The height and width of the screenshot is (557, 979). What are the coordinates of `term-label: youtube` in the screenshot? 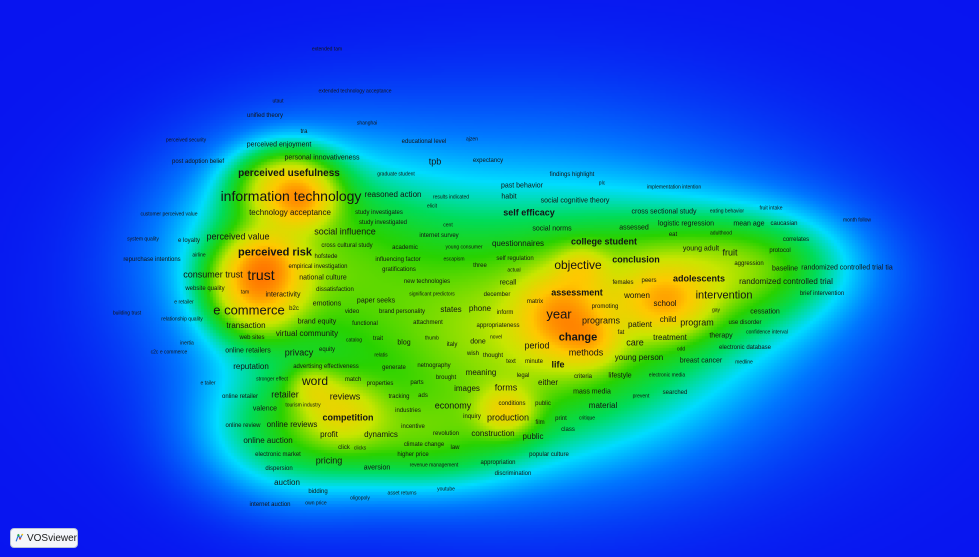 It's located at (446, 489).